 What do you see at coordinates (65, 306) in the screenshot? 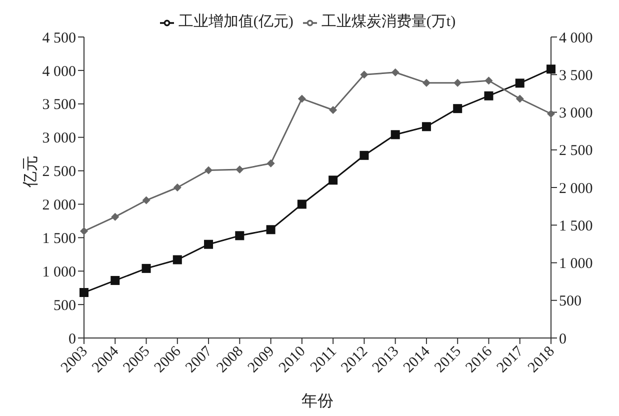
I see `y-tick-label: 500` at bounding box center [65, 306].